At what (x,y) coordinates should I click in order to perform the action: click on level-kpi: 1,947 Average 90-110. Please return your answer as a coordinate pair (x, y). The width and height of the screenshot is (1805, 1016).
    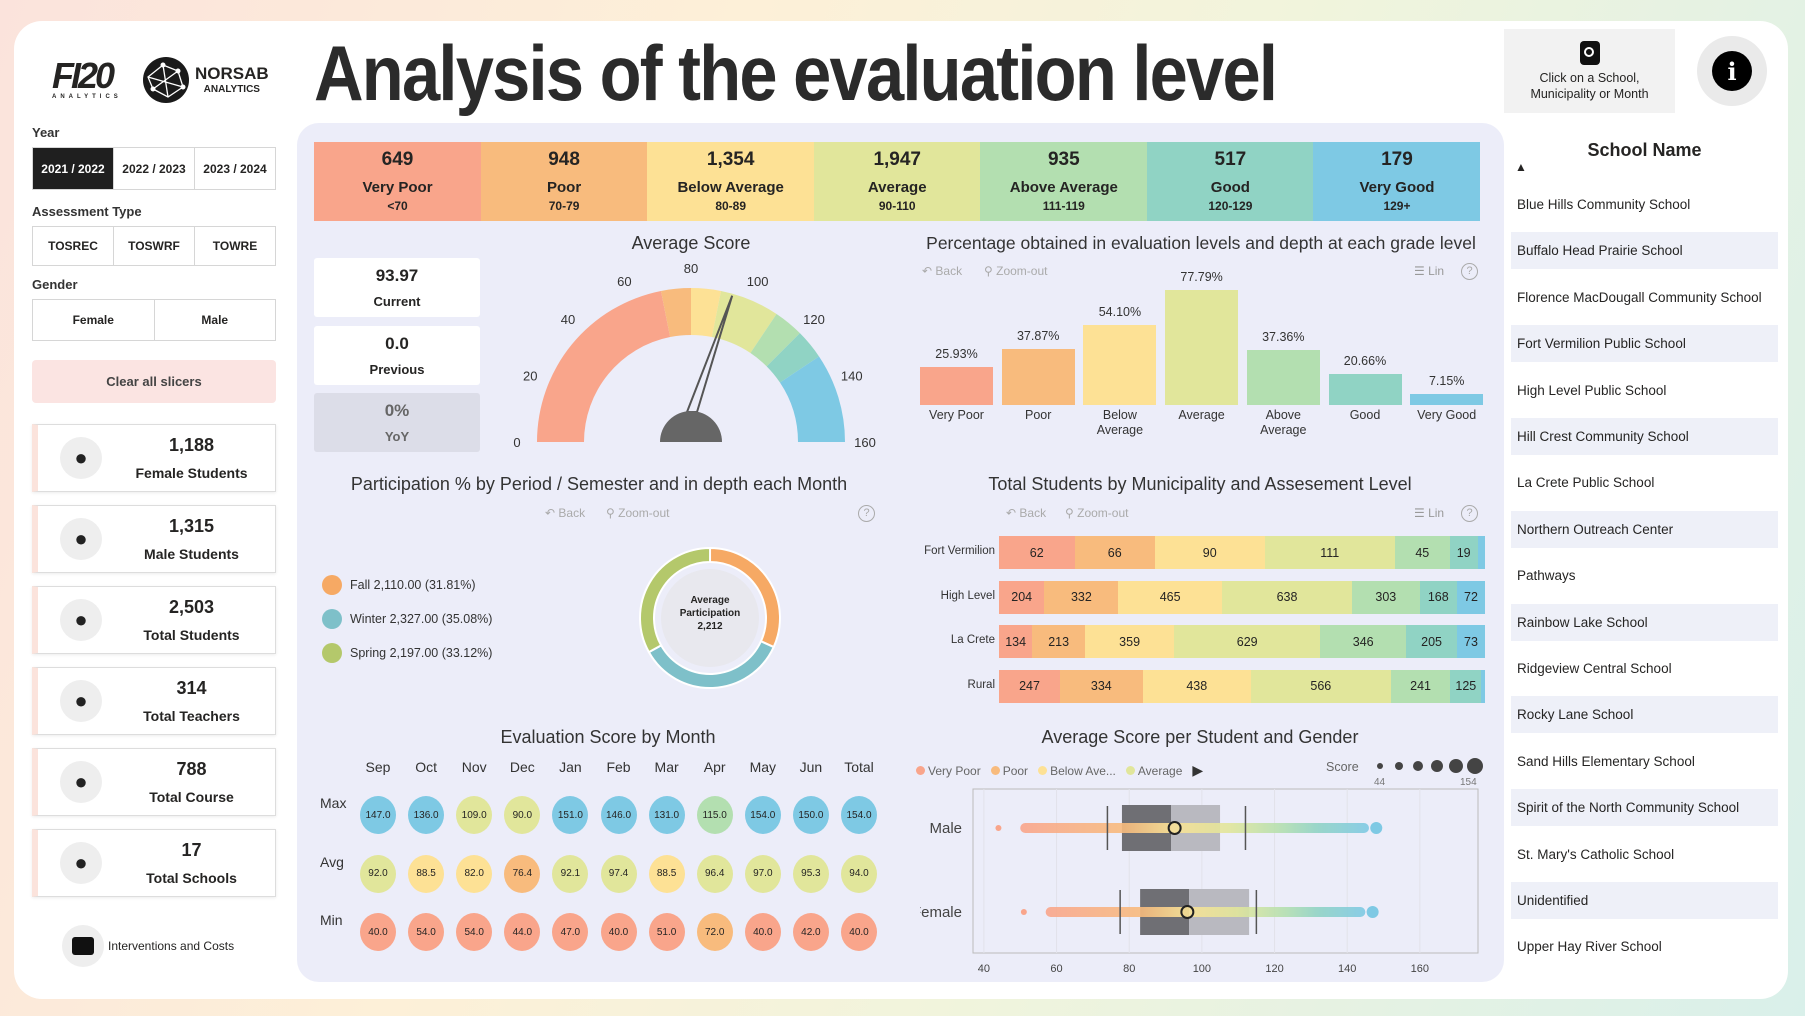
    Looking at the image, I should click on (897, 181).